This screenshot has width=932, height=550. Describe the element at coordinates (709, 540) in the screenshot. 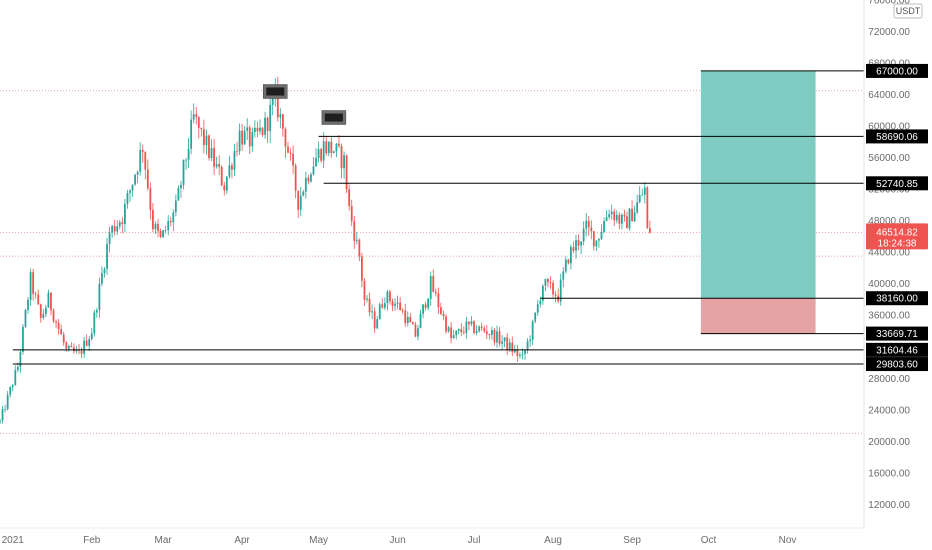

I see `time-tick-Oct: Oct` at that location.